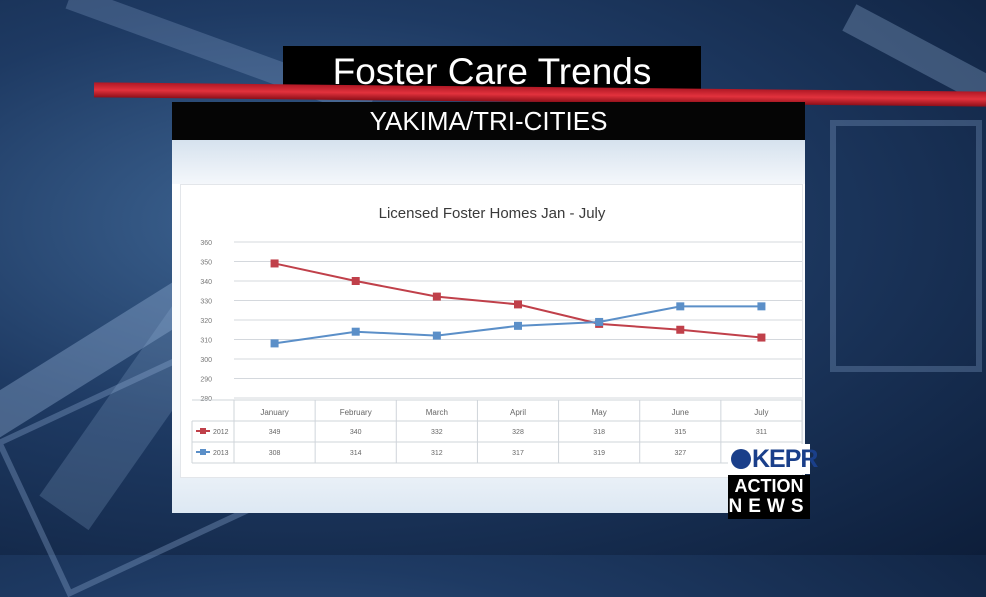  I want to click on y-tick-label: 310, so click(206, 341).